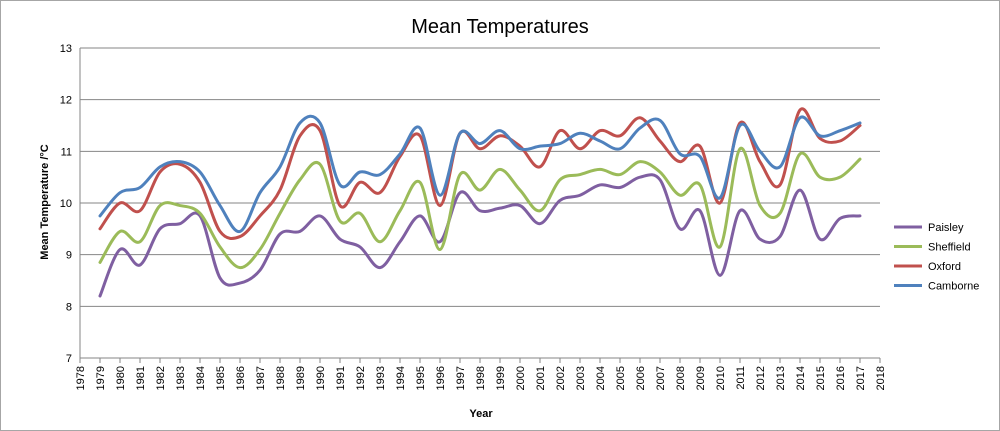 The image size is (1000, 431). Describe the element at coordinates (66, 152) in the screenshot. I see `y-tick-label: 11` at that location.